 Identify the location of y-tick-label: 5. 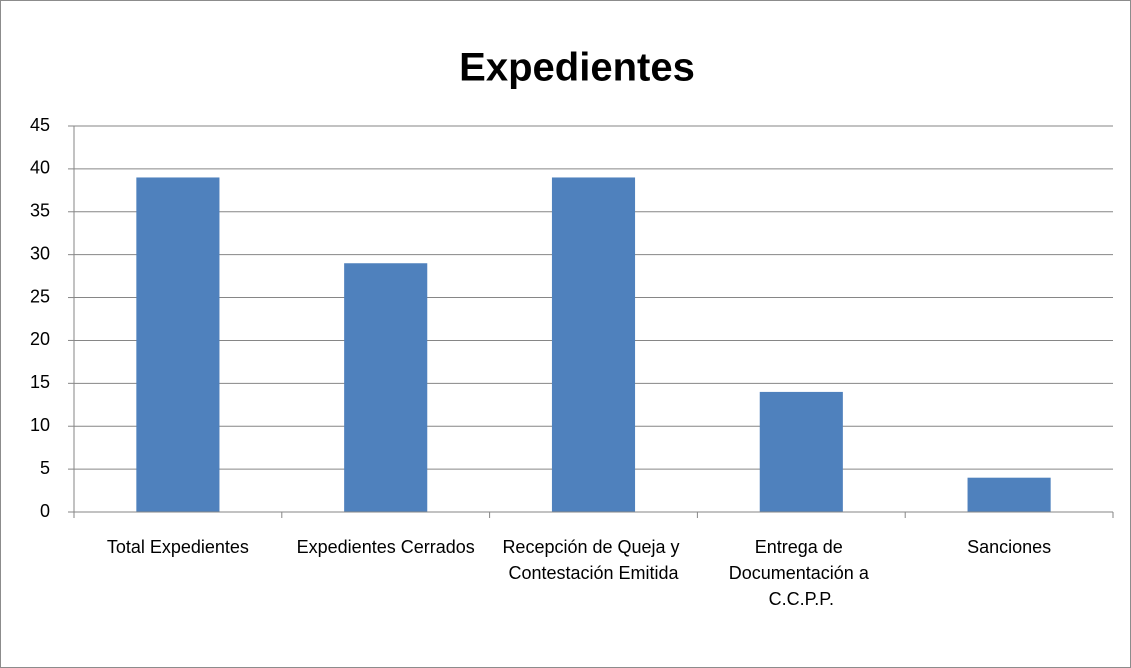
(45, 468).